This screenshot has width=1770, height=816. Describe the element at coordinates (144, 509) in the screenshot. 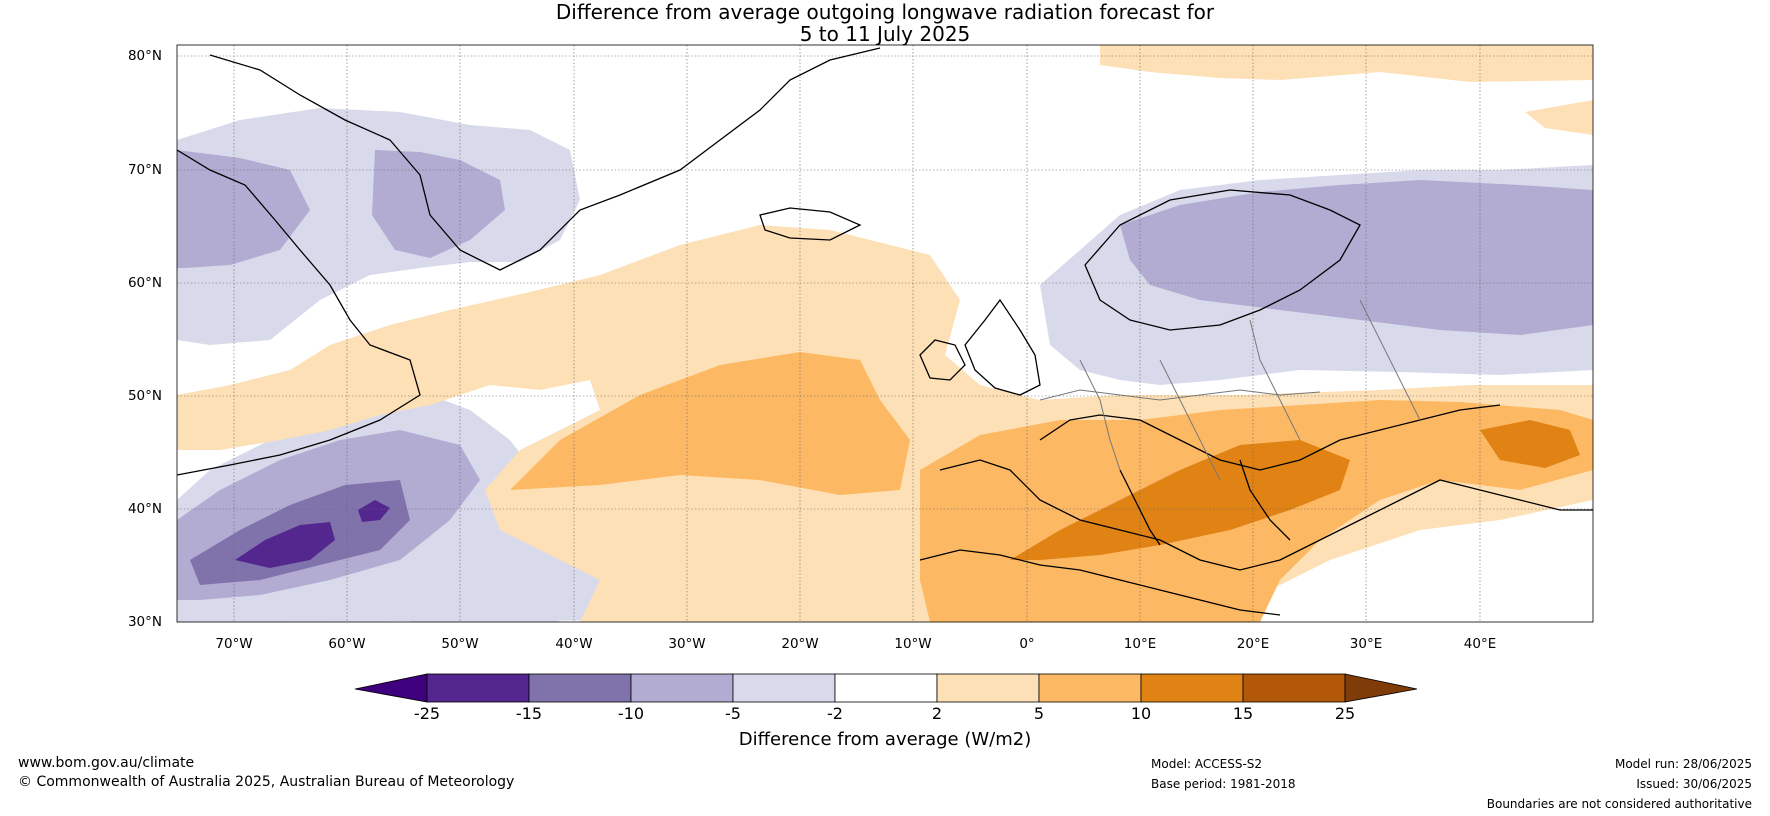

I see `lat-label-40n: 40°N` at that location.